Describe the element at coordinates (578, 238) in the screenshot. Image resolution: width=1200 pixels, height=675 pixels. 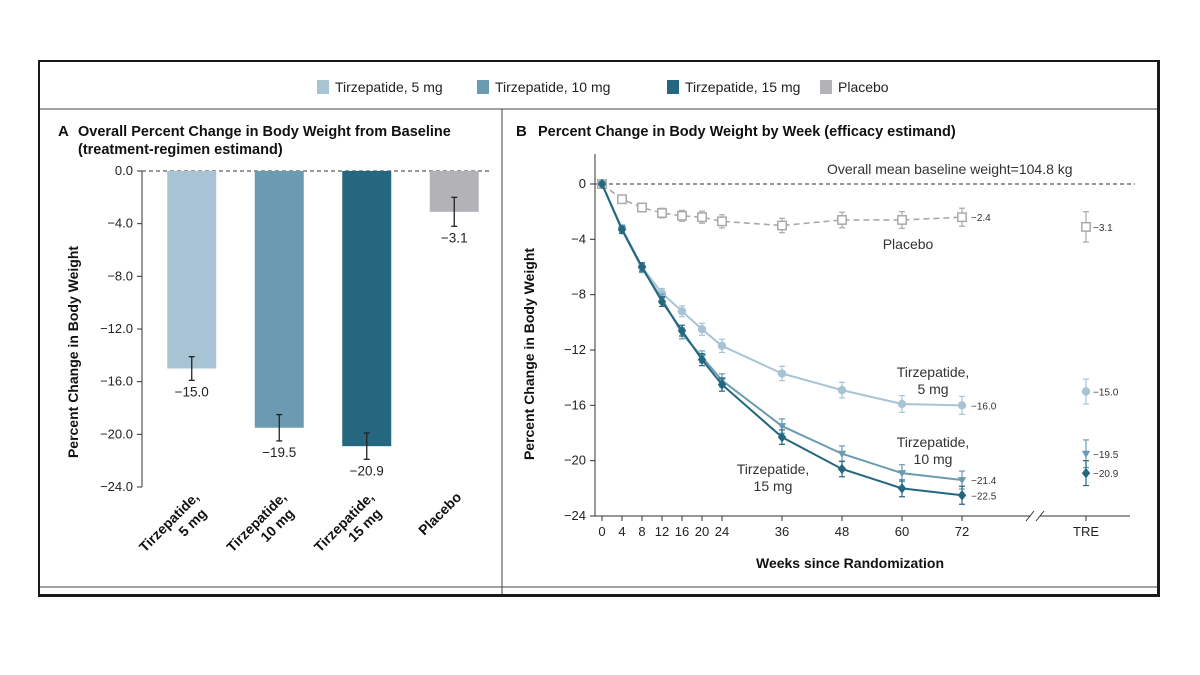
I see `panel-b-y-tick-label: −4` at that location.